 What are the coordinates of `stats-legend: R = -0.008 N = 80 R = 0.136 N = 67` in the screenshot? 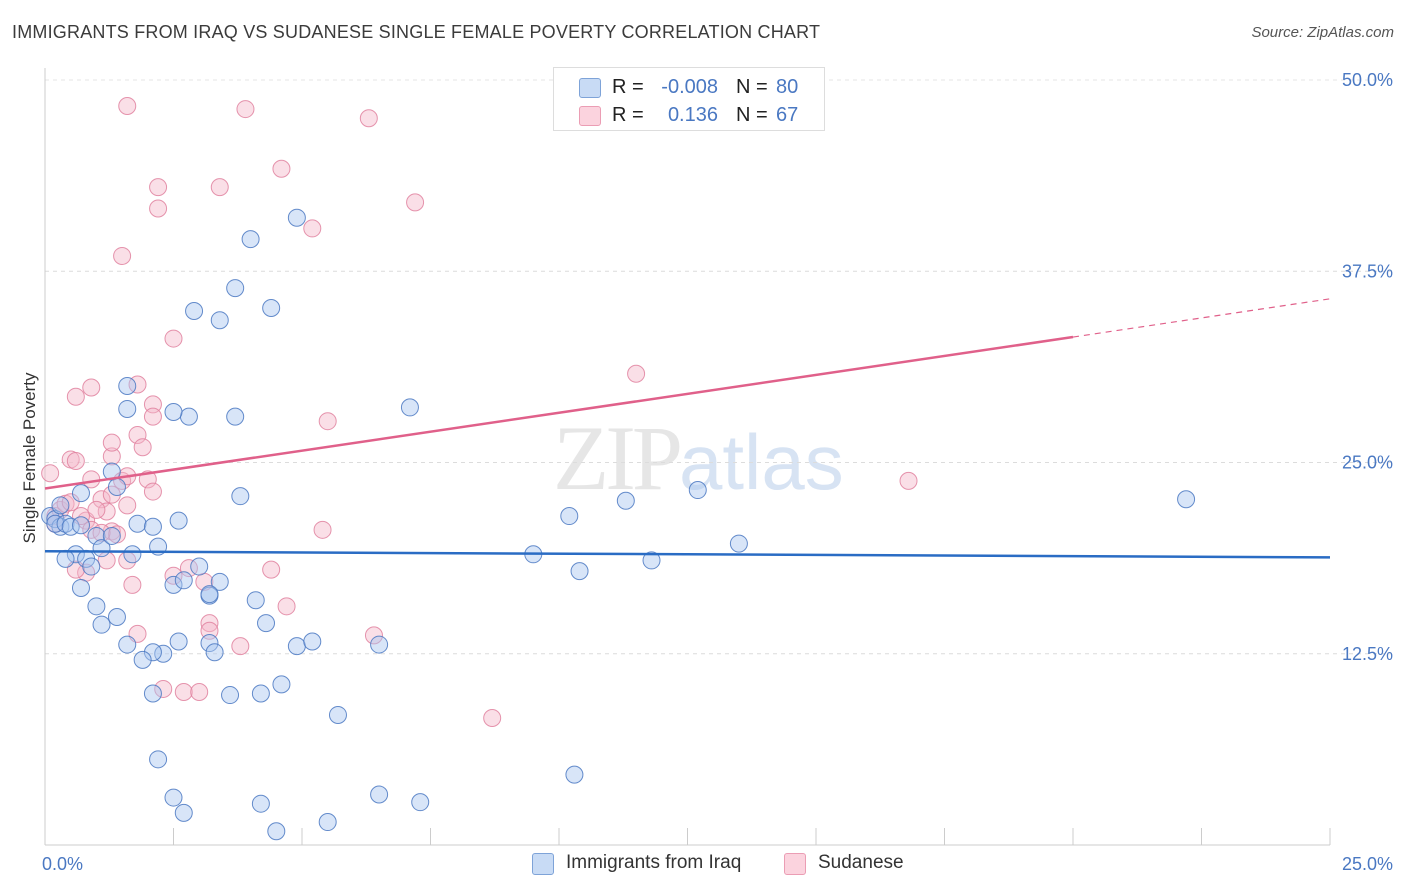 It's located at (689, 99).